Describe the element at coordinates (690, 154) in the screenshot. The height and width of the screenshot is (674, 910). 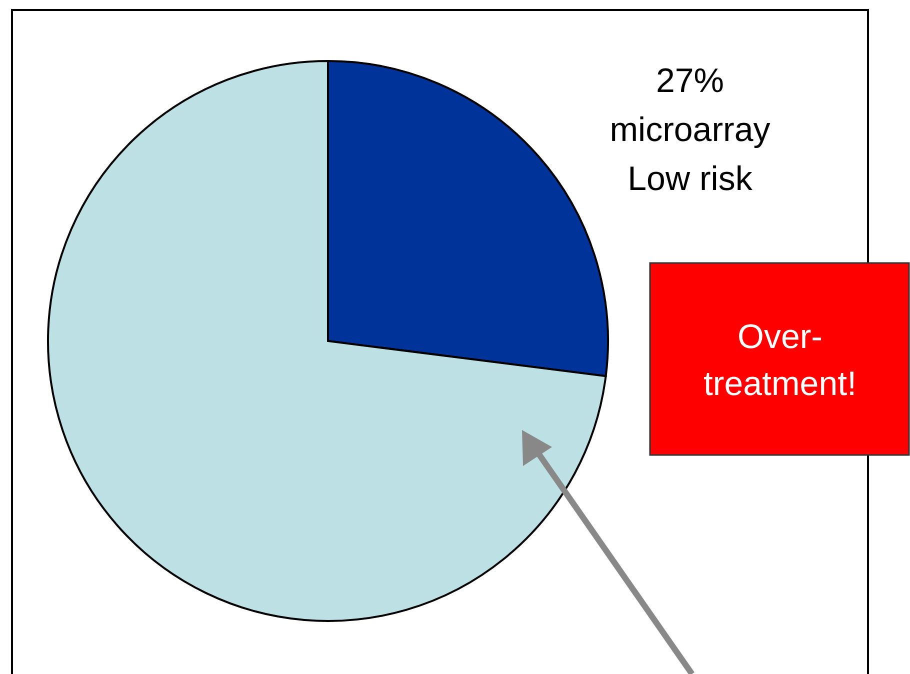
I see `slice-label: microarray Low risk` at that location.